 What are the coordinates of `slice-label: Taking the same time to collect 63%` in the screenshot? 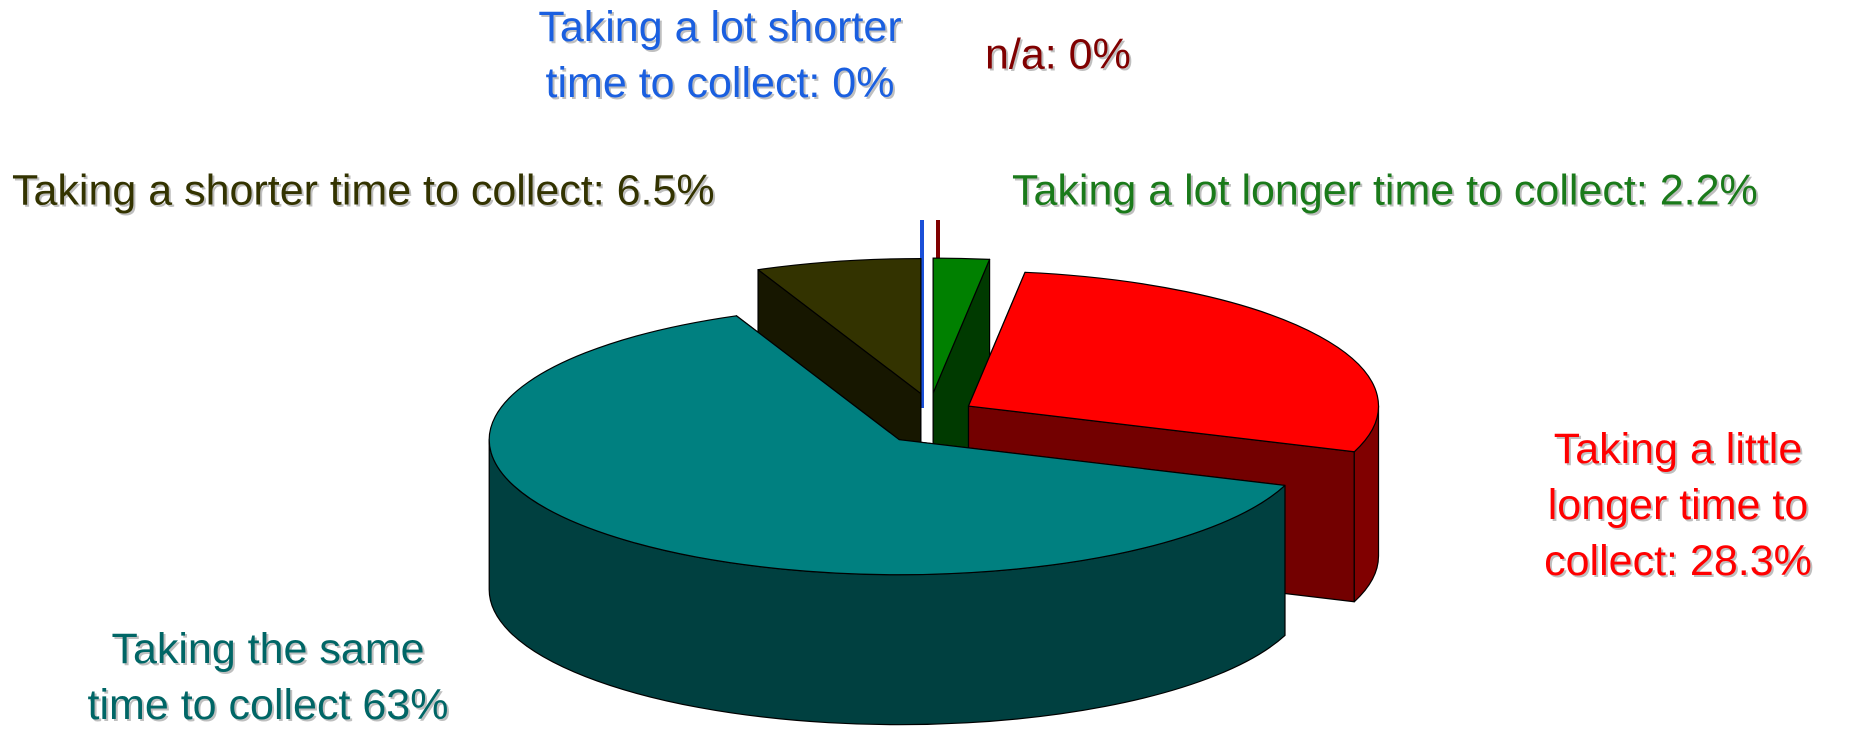 It's located at (268, 677).